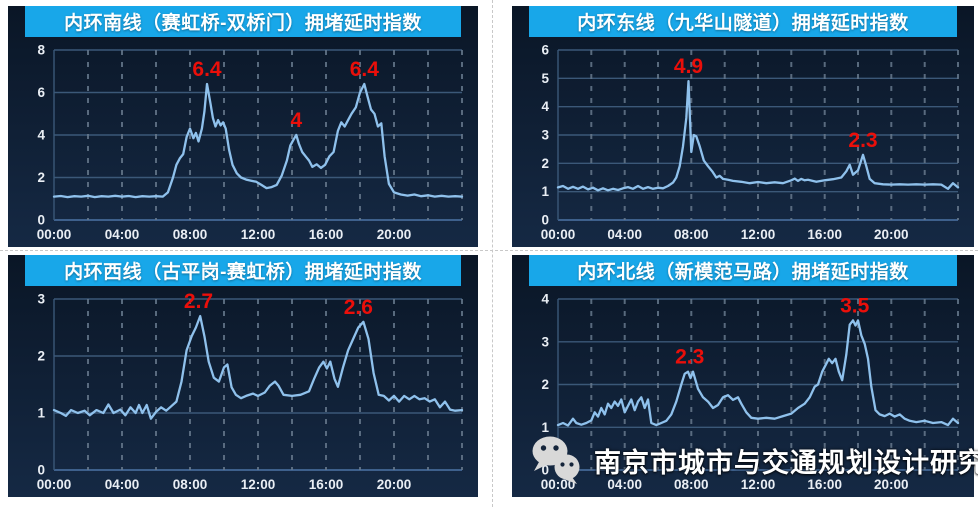 The image size is (978, 507). Describe the element at coordinates (243, 270) in the screenshot. I see `chart-title: 内环西线（古平岗-赛虹桥）拥堵延时指数` at that location.